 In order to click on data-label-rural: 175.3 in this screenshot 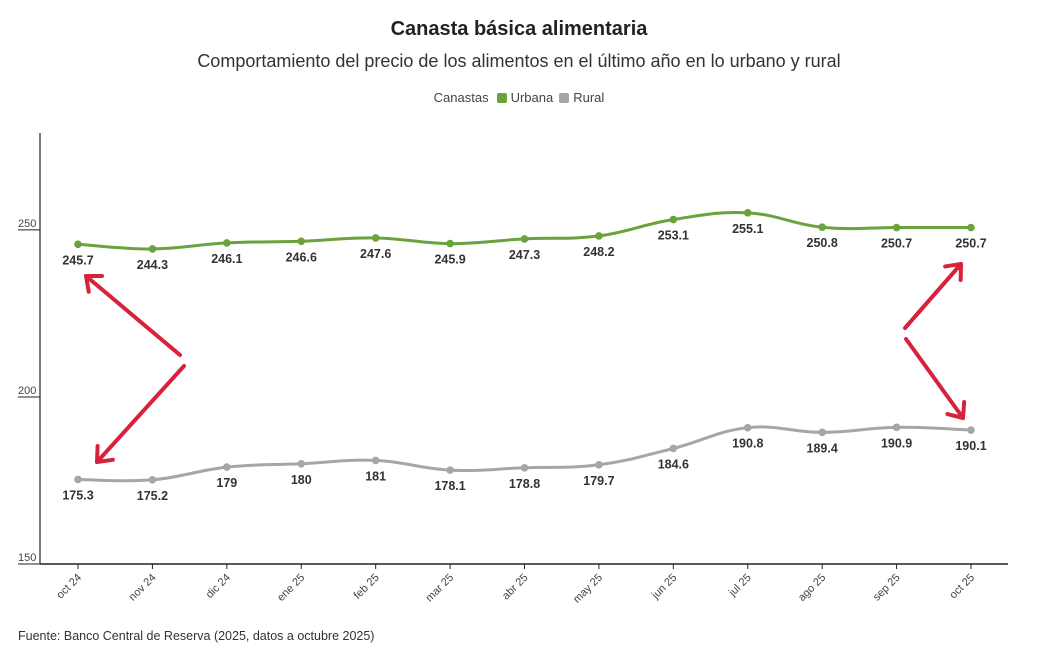, I will do `click(77, 495)`.